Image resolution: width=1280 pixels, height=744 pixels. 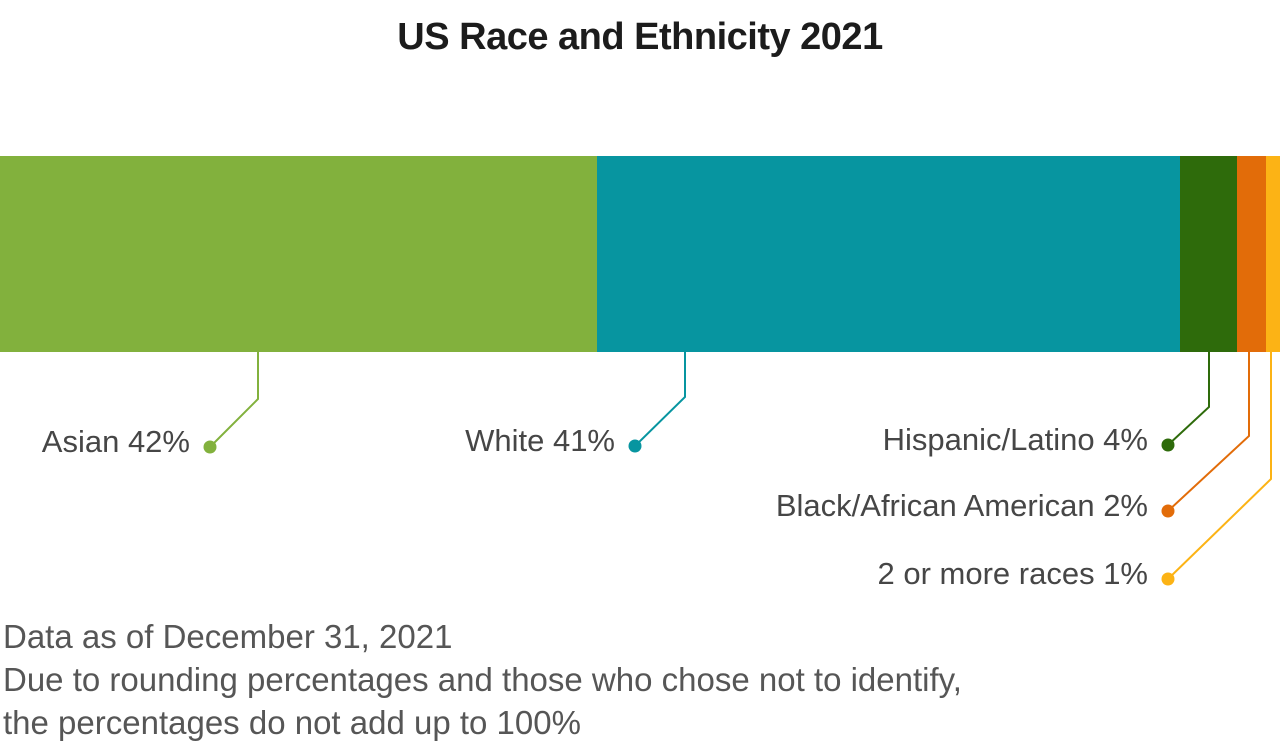 What do you see at coordinates (234, 400) in the screenshot?
I see `leader-line-asian` at bounding box center [234, 400].